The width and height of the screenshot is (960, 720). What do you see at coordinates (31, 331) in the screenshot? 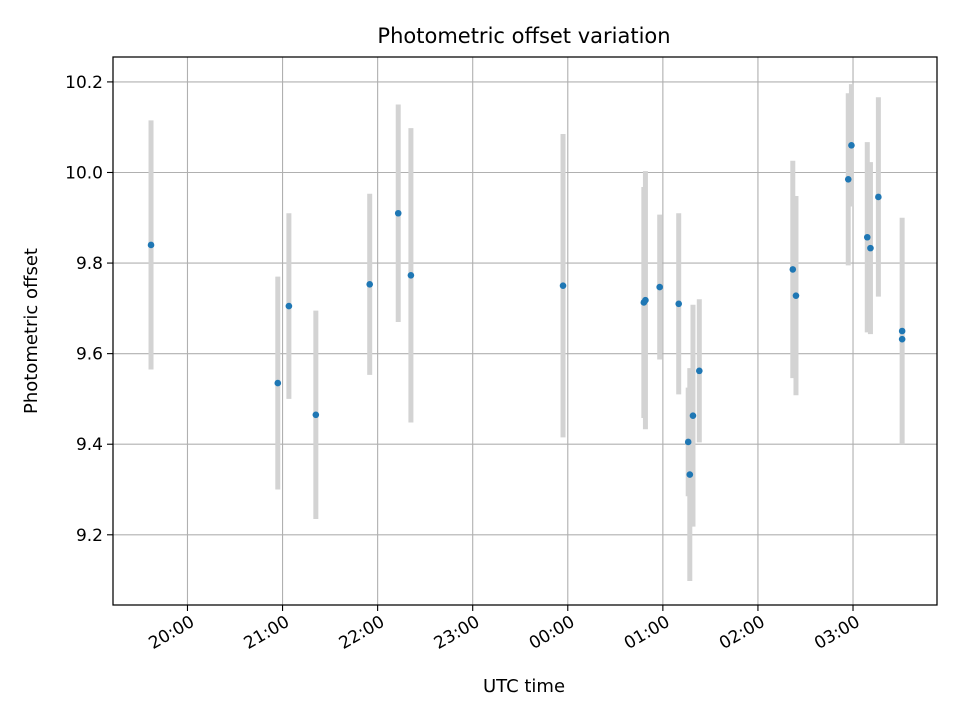
I see `y-axis-label: Photometric offset` at bounding box center [31, 331].